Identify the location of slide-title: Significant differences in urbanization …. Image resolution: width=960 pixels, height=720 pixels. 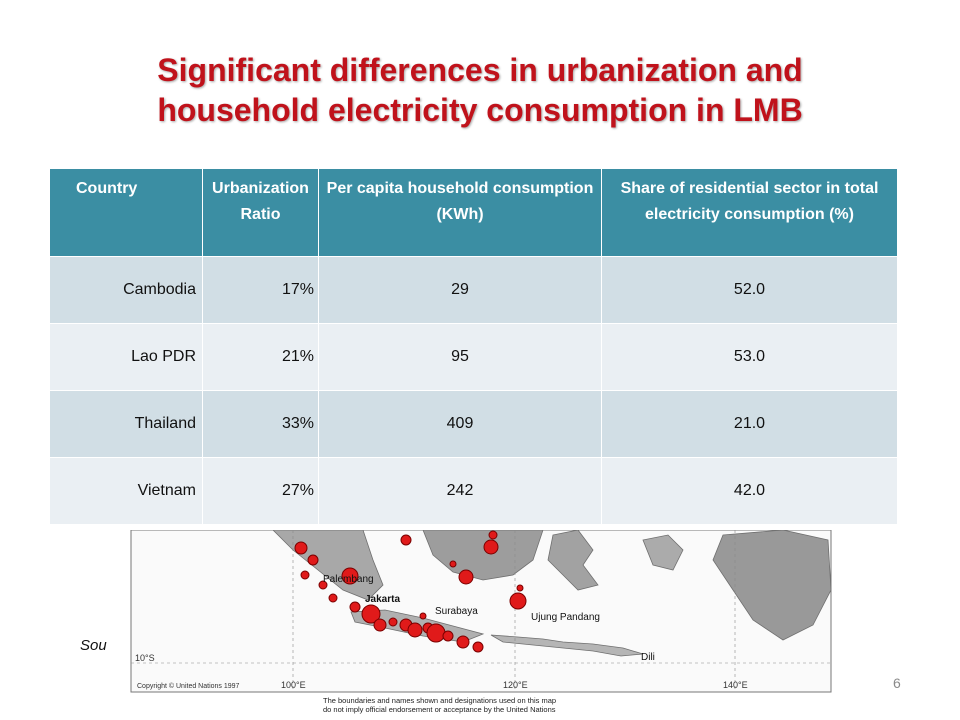
(480, 90).